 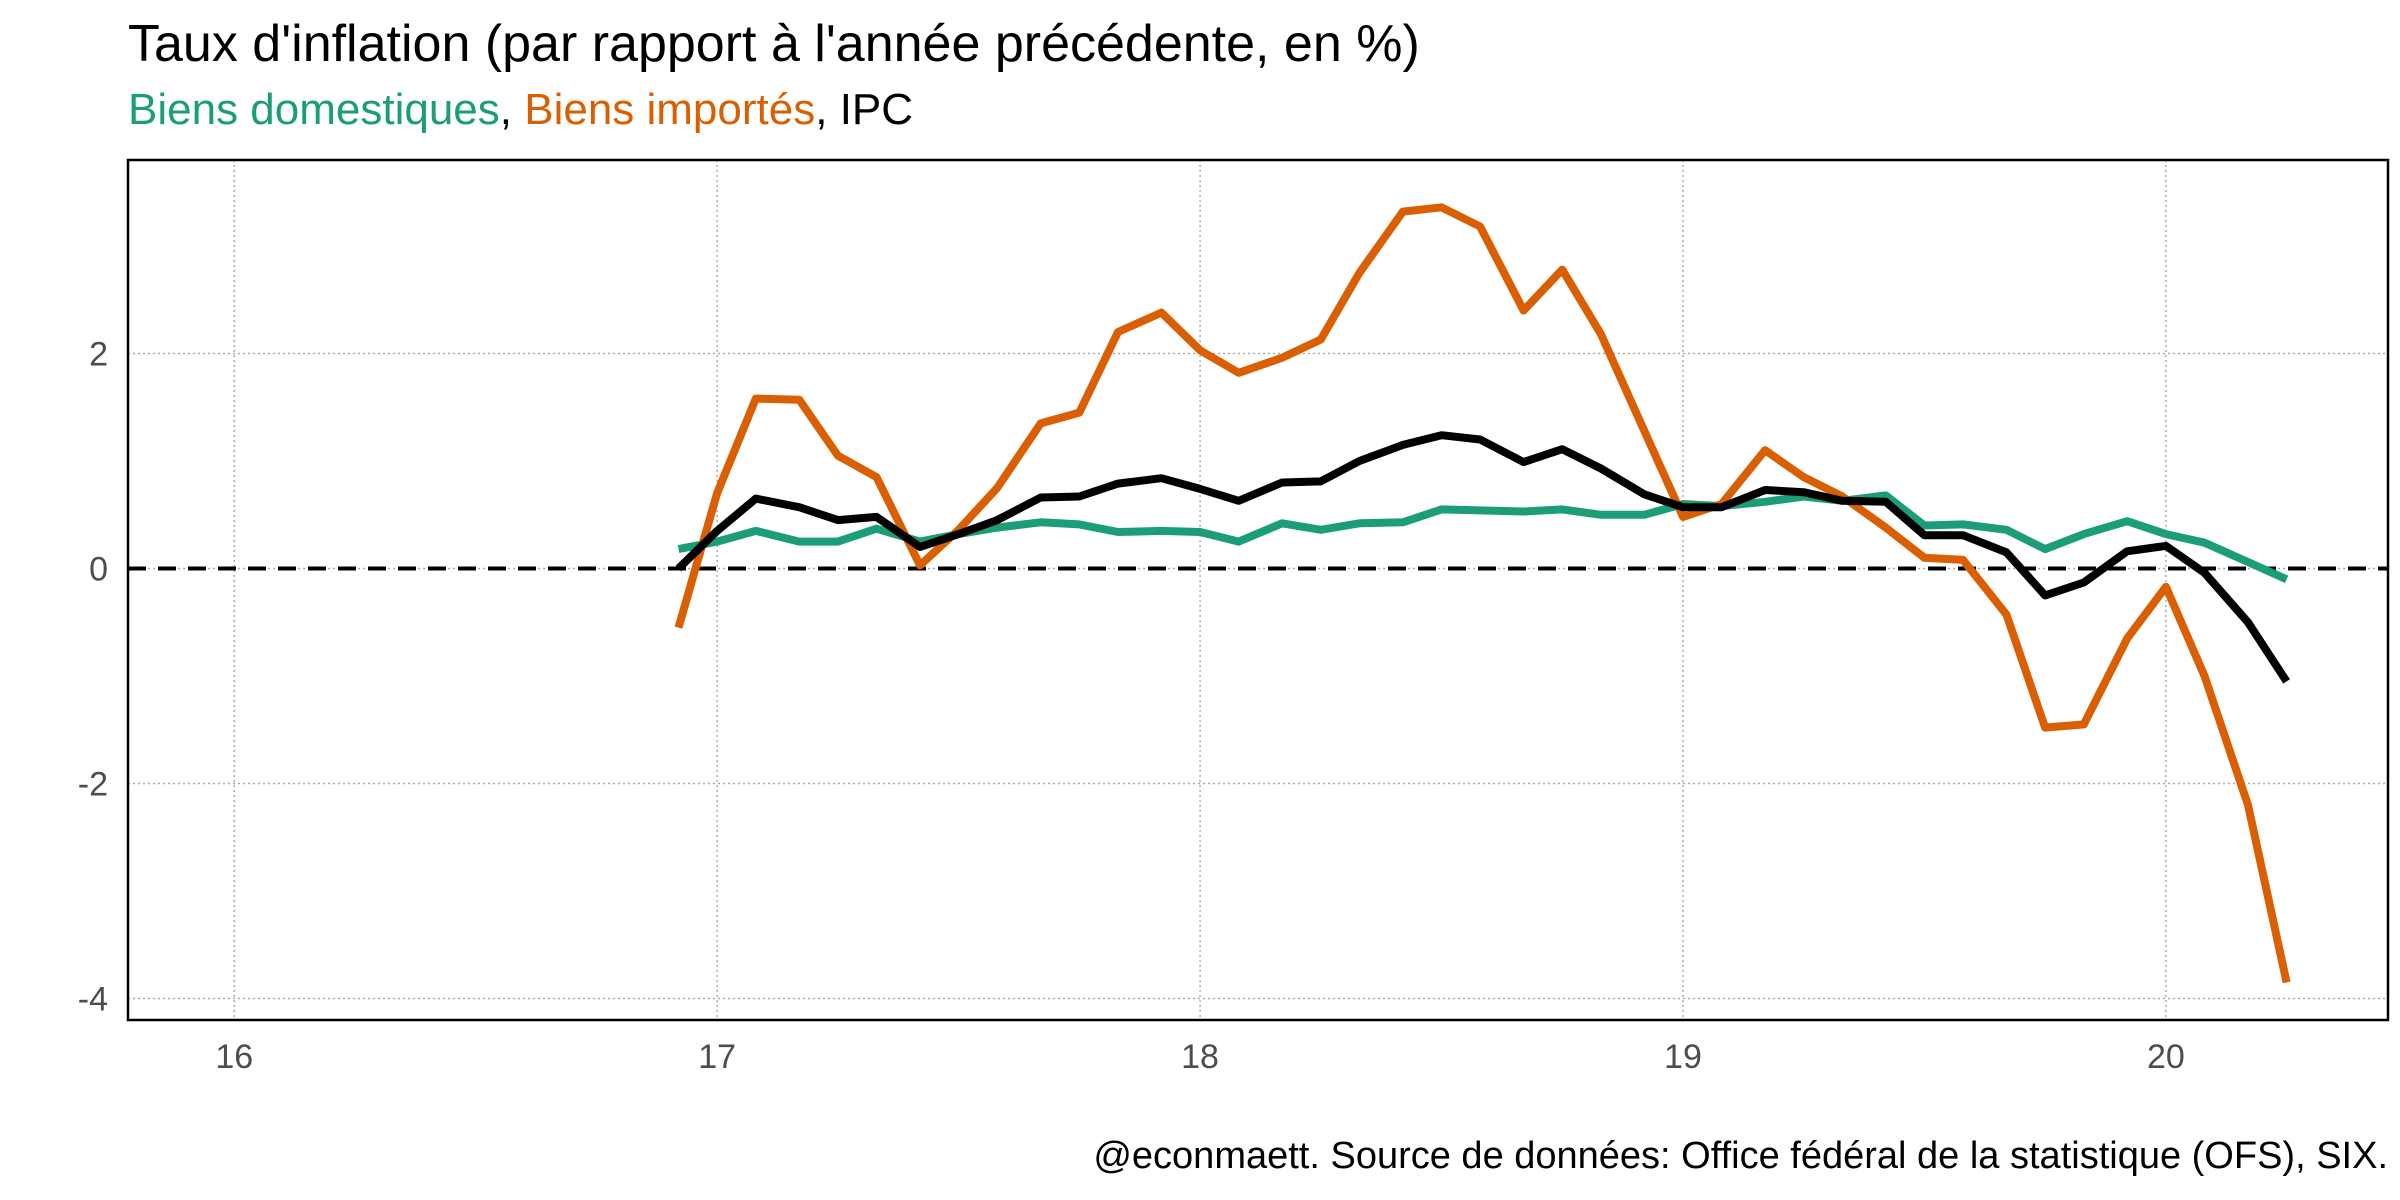 What do you see at coordinates (876, 109) in the screenshot?
I see `legend-entry-cpi: IPC` at bounding box center [876, 109].